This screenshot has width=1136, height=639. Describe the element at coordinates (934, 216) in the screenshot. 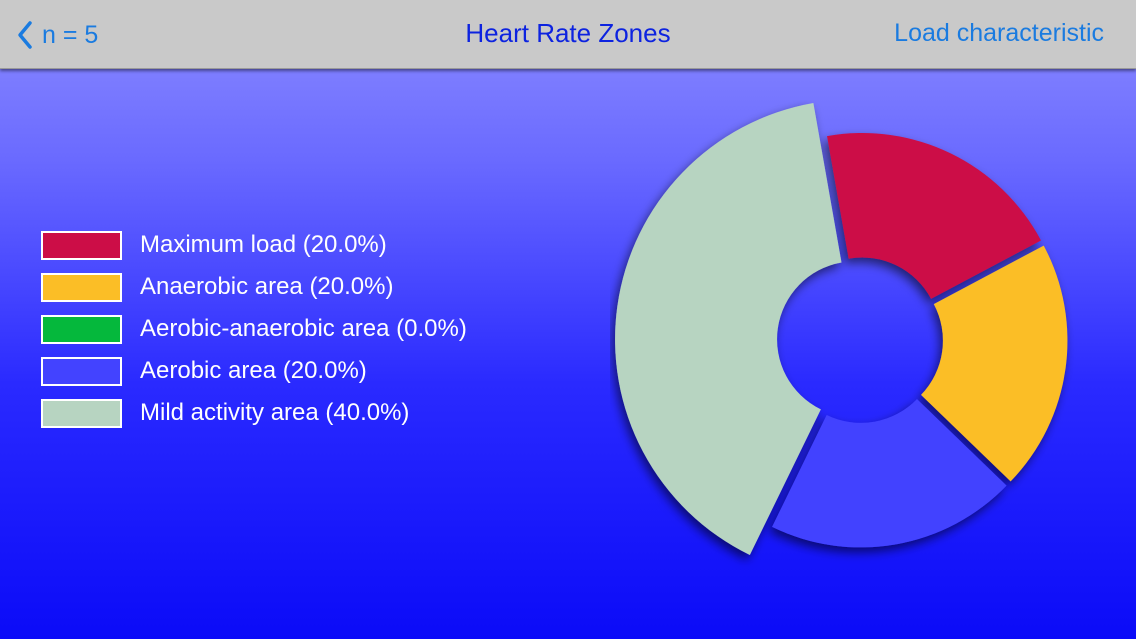

I see `donut-slice-maximum-load` at that location.